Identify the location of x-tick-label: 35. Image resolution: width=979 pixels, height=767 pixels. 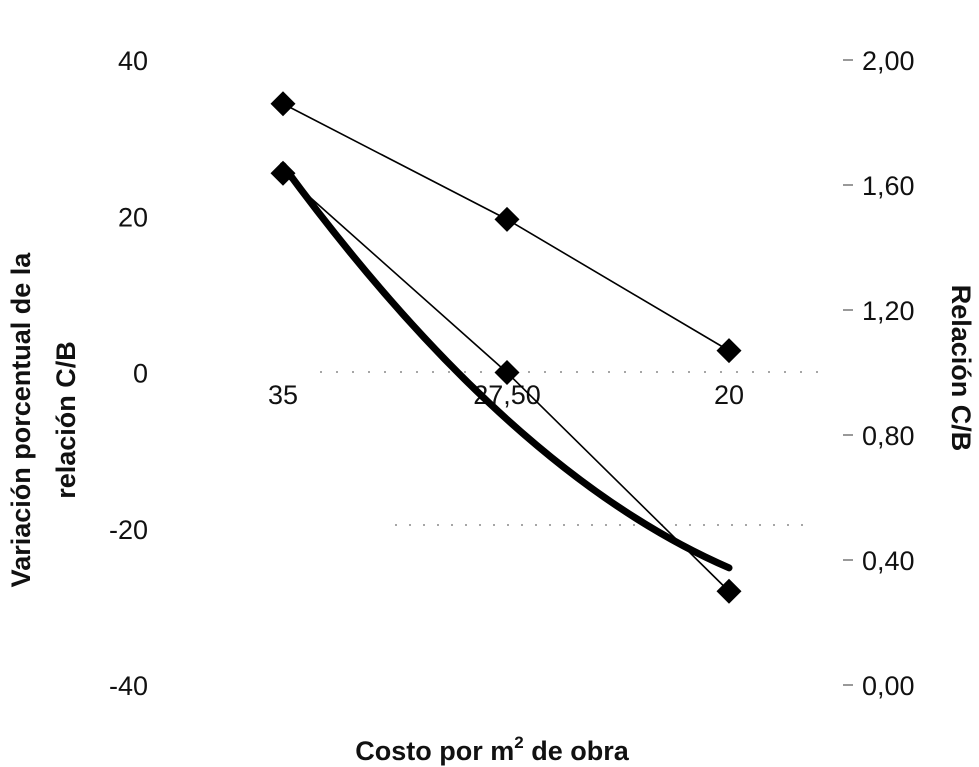
(283, 395).